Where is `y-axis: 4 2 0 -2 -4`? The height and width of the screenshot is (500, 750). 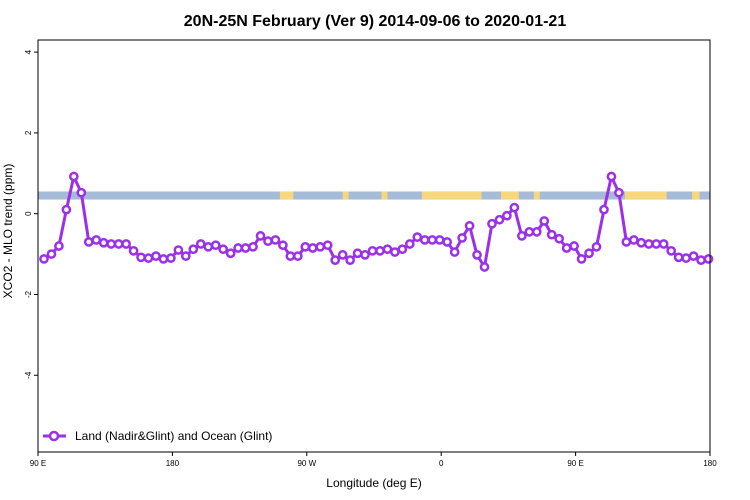 y-axis: 4 2 0 -2 -4 is located at coordinates (31, 214).